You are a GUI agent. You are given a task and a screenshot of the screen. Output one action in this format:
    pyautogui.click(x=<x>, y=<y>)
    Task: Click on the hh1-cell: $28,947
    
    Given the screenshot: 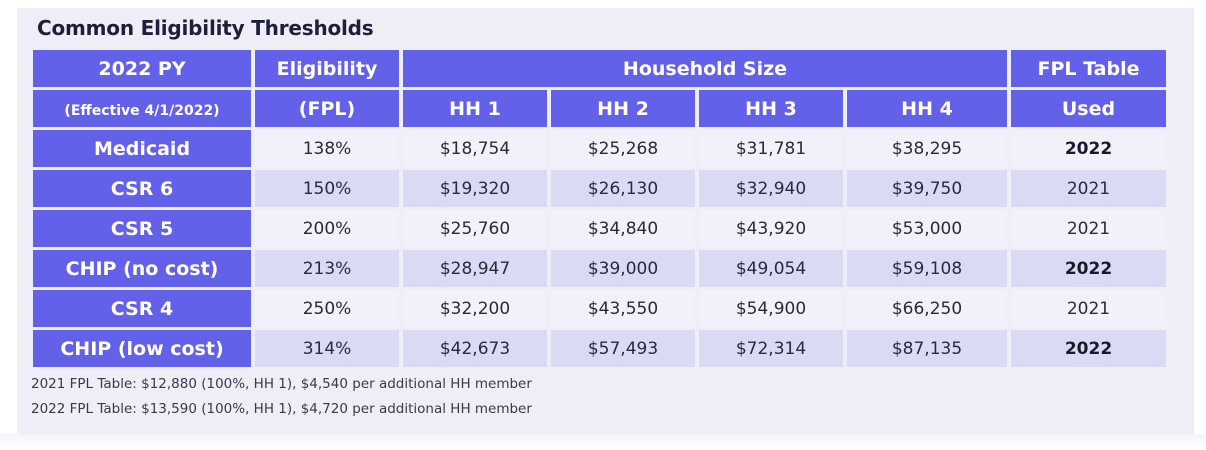 What is the action you would take?
    pyautogui.click(x=475, y=268)
    